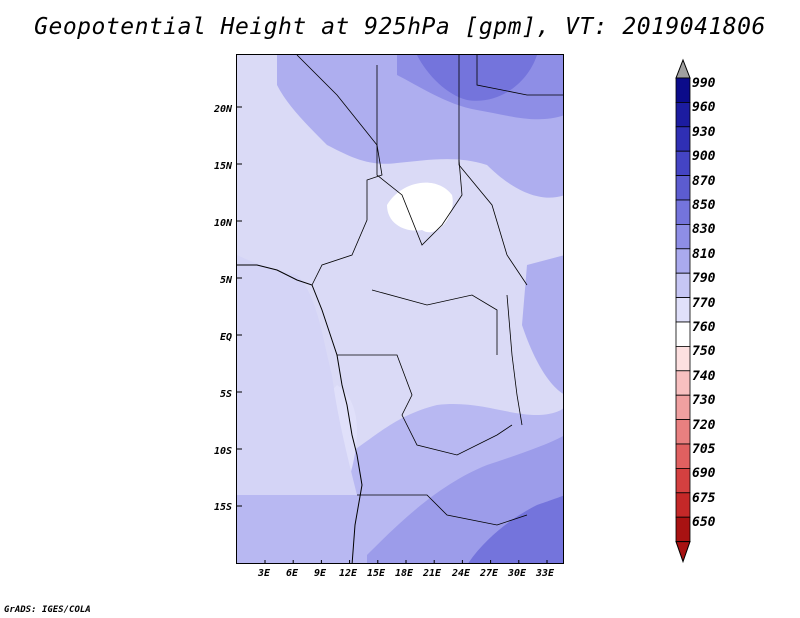  What do you see at coordinates (292, 573) in the screenshot?
I see `lon-label: 6E` at bounding box center [292, 573].